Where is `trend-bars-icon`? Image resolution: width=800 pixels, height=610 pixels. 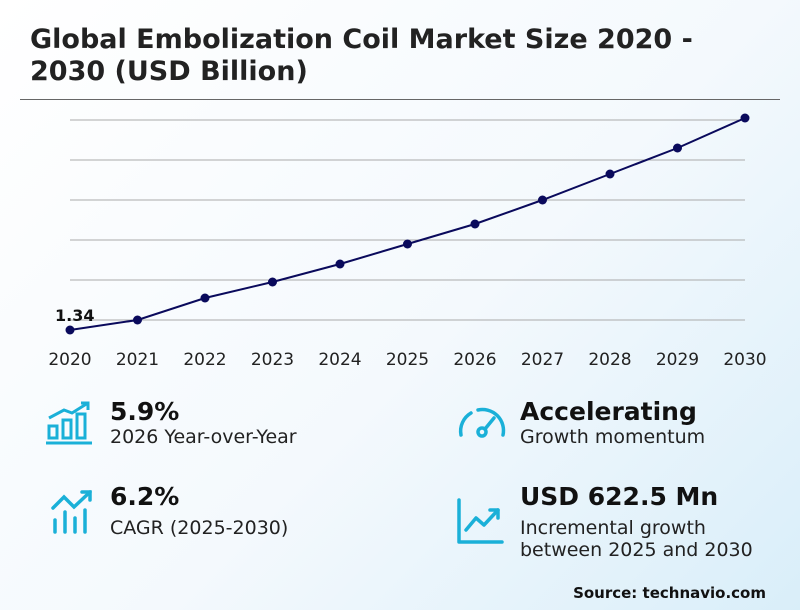 trend-bars-icon is located at coordinates (71, 512).